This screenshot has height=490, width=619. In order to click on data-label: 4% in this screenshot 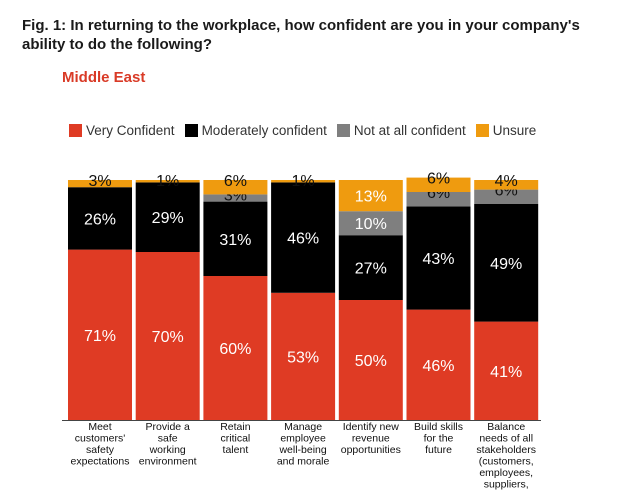, I will do `click(506, 181)`.